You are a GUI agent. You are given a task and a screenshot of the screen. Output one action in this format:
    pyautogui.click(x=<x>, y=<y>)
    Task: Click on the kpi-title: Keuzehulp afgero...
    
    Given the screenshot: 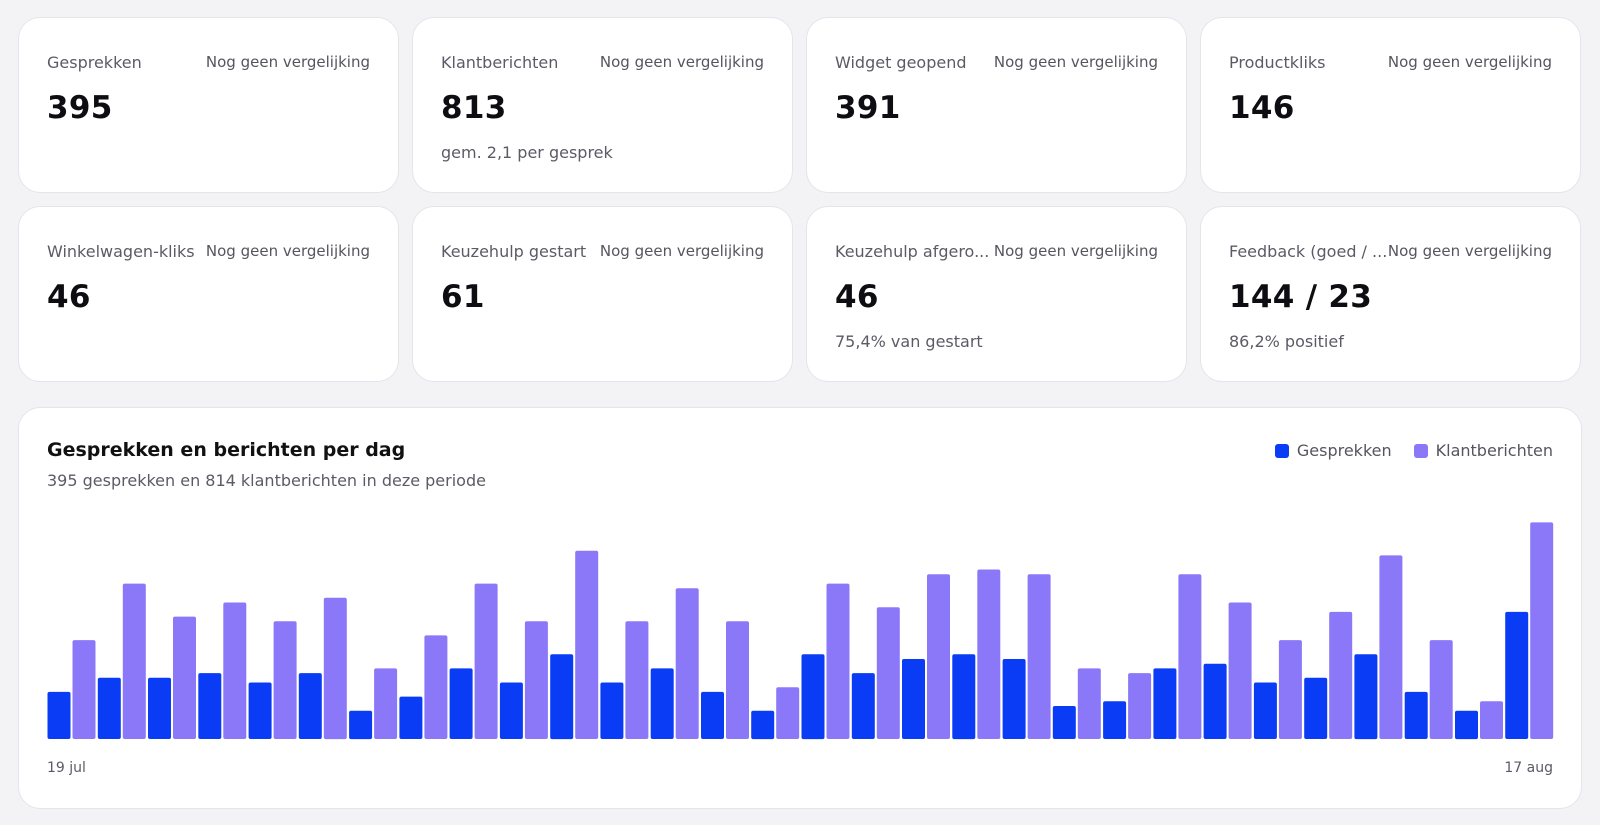 What is the action you would take?
    pyautogui.click(x=912, y=251)
    